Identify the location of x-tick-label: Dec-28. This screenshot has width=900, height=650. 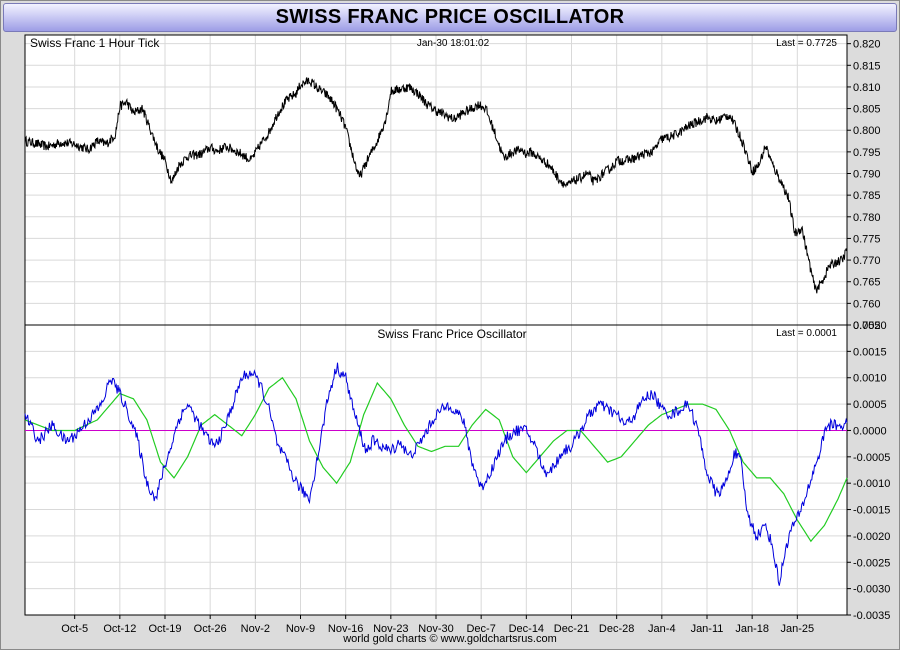
(616, 629).